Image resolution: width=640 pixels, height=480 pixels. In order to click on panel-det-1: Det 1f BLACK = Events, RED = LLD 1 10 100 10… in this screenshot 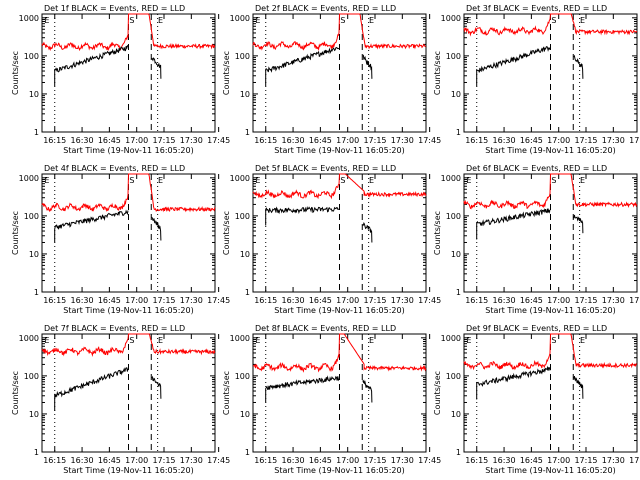, I will do `click(120, 79)`.